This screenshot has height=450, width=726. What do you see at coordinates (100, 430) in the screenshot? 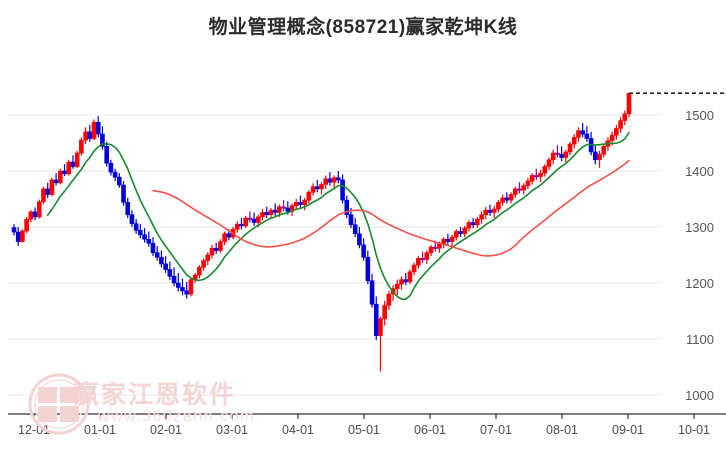
I see `x-tick-label: 01-01` at bounding box center [100, 430].